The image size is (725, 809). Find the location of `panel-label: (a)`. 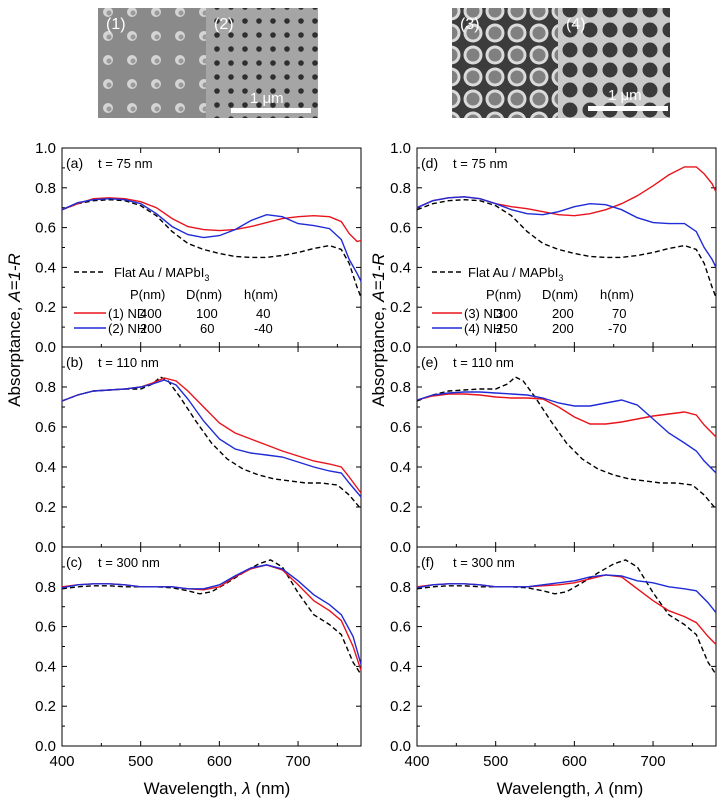

panel-label: (a) is located at coordinates (74, 163).